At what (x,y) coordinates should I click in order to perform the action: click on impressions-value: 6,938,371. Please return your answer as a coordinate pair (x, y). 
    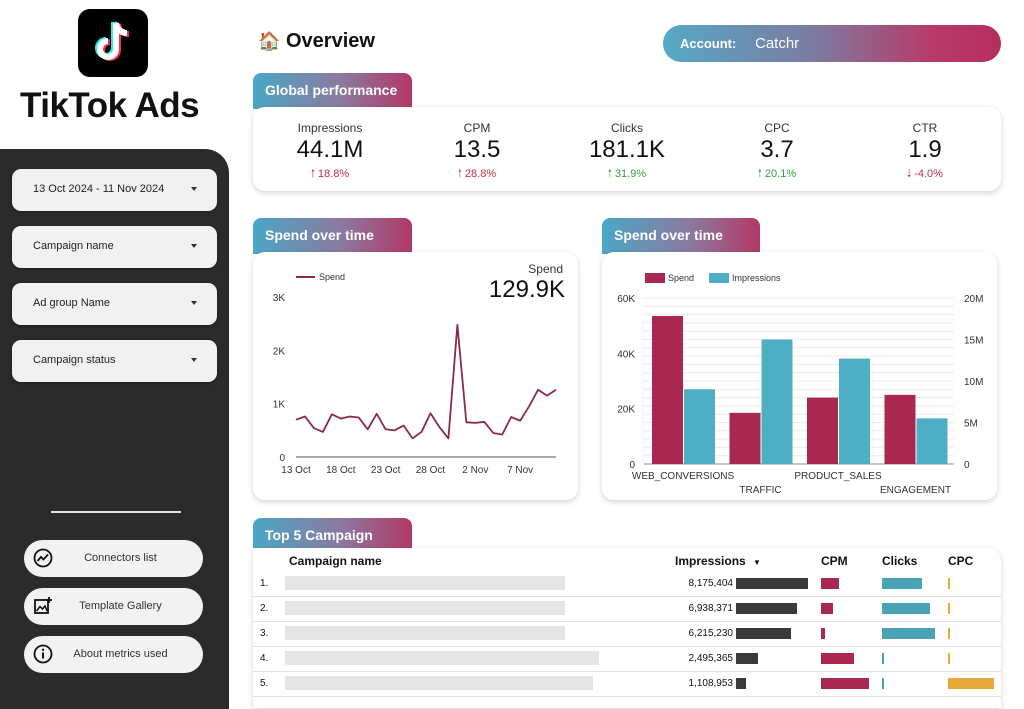
    Looking at the image, I should click on (711, 608).